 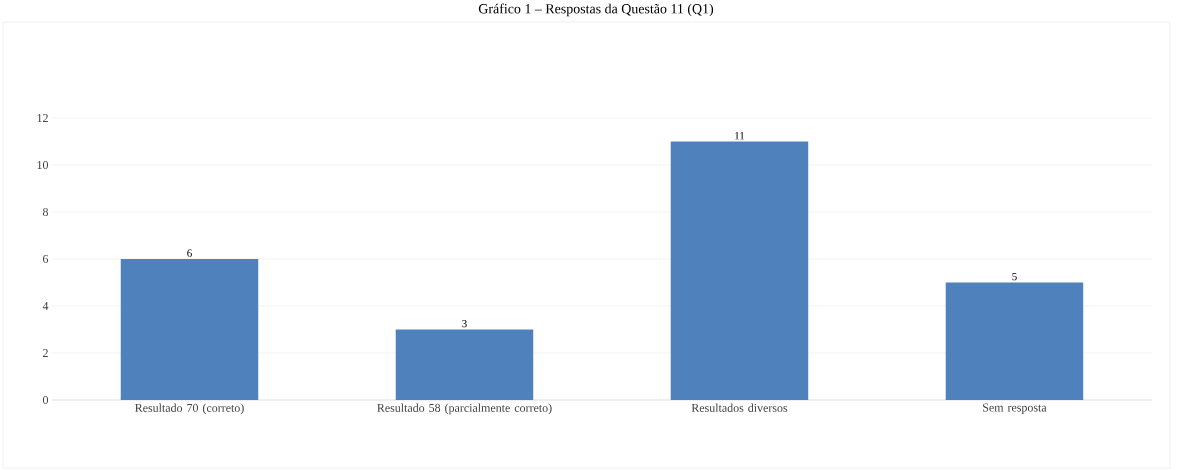 I want to click on x-tick-label: Resultado 58 (parcialmente correto), so click(x=464, y=409).